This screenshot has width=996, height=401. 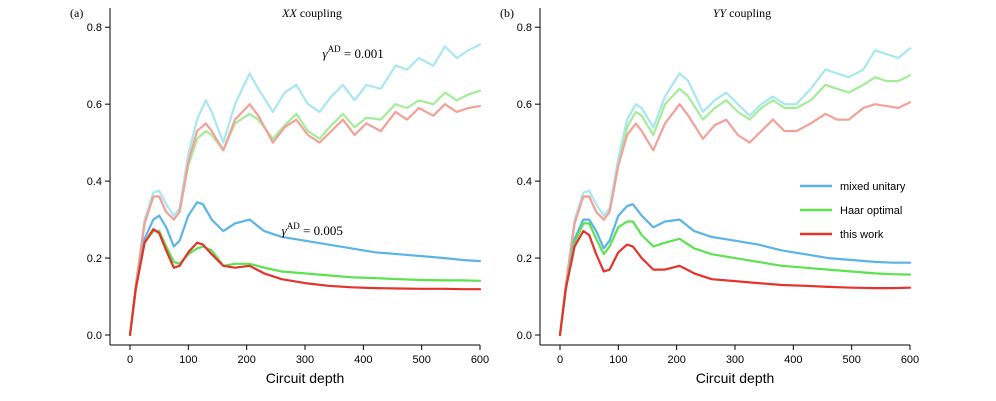 I want to click on legend-label: Haar optimal, so click(x=871, y=211).